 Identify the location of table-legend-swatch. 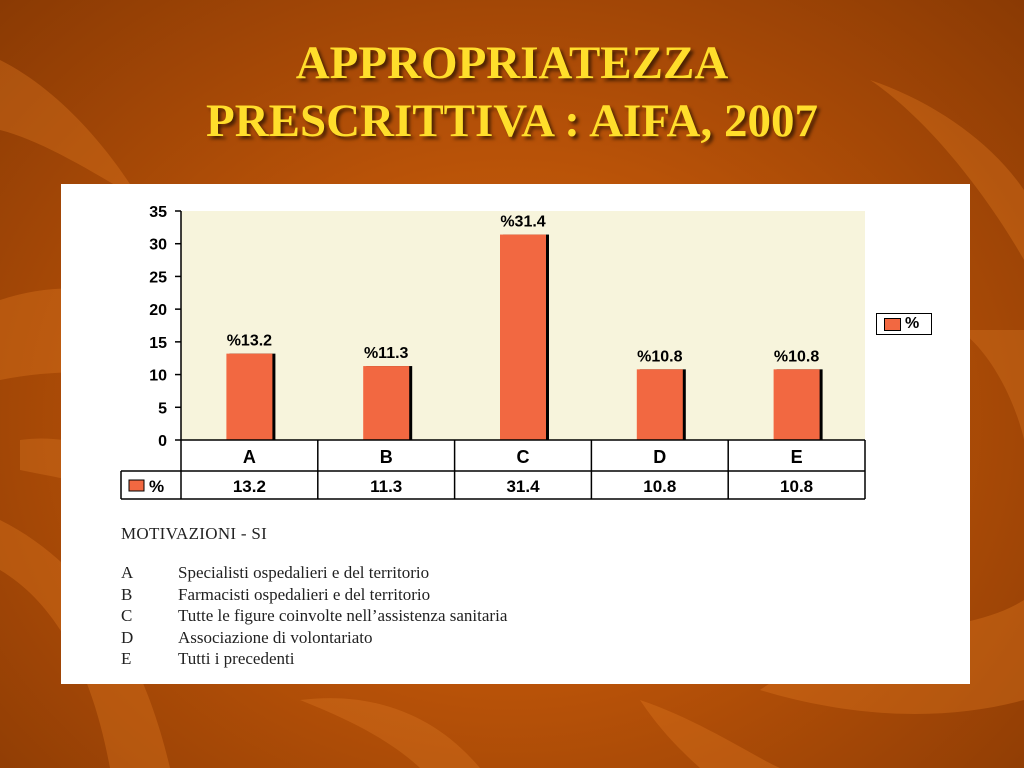
(136, 485).